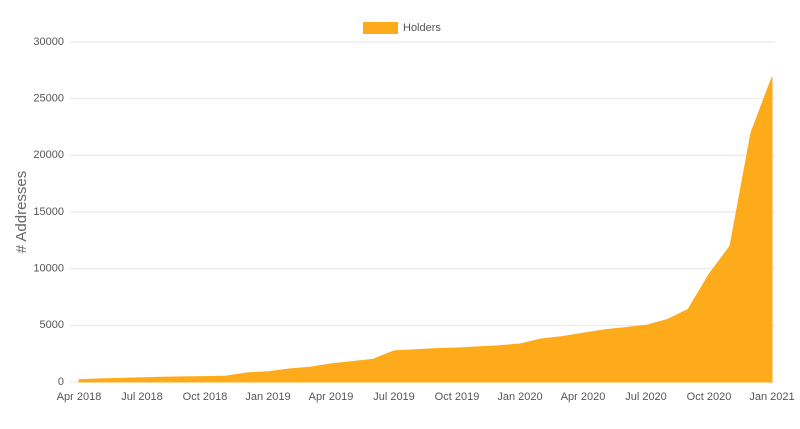 Image resolution: width=800 pixels, height=429 pixels. What do you see at coordinates (771, 397) in the screenshot?
I see `x-tick-label: Jan 2021` at bounding box center [771, 397].